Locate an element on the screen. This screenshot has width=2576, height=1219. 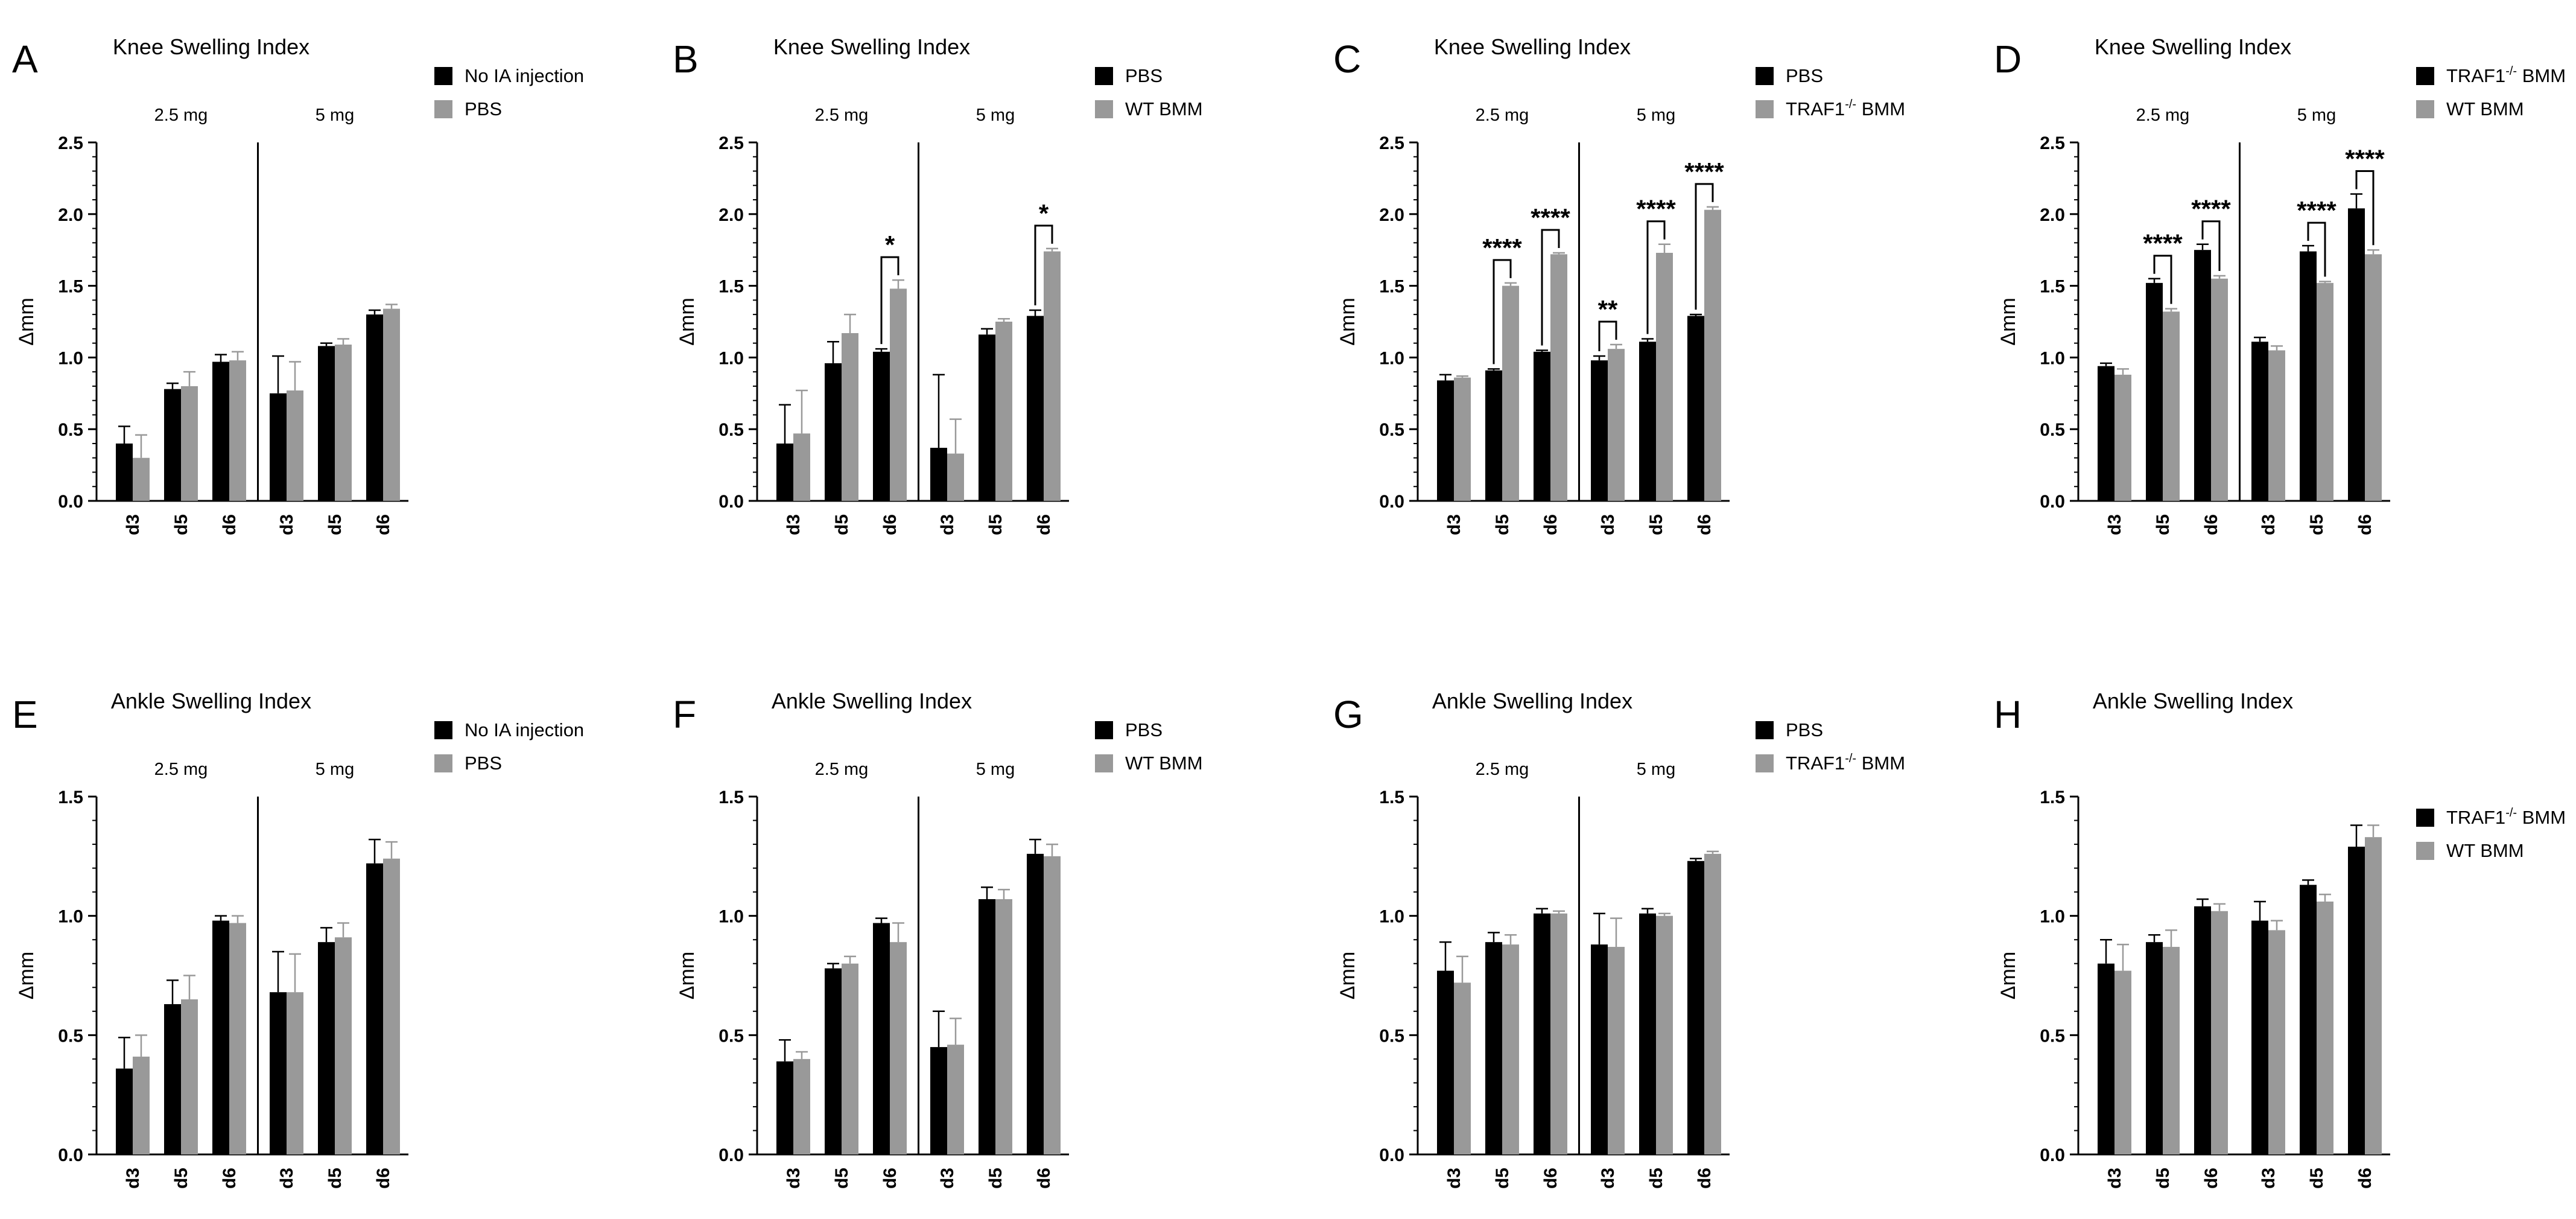
panel-letter: B is located at coordinates (686, 59).